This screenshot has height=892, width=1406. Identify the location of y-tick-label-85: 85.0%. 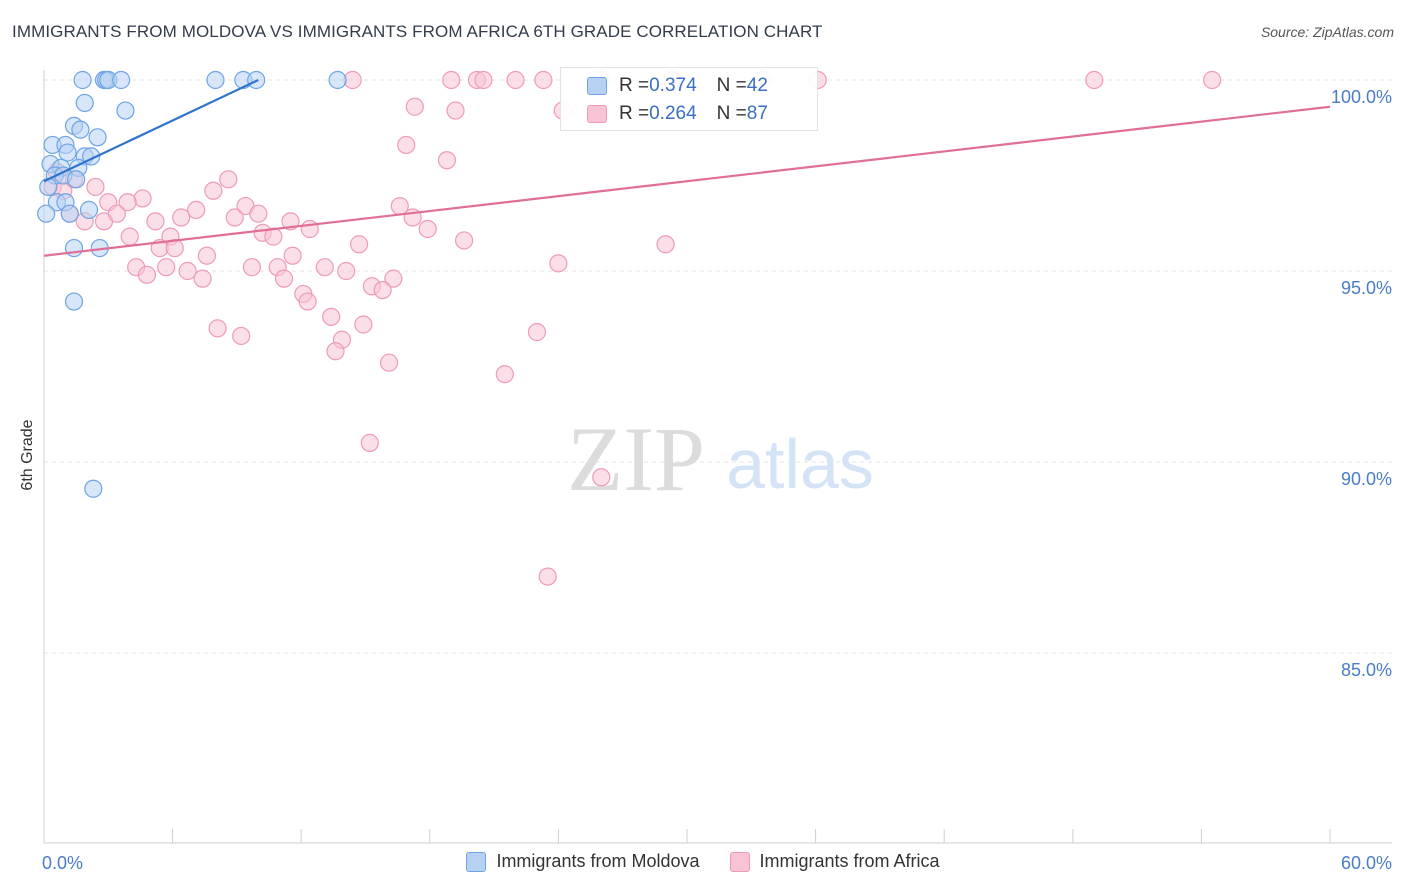
(1366, 670).